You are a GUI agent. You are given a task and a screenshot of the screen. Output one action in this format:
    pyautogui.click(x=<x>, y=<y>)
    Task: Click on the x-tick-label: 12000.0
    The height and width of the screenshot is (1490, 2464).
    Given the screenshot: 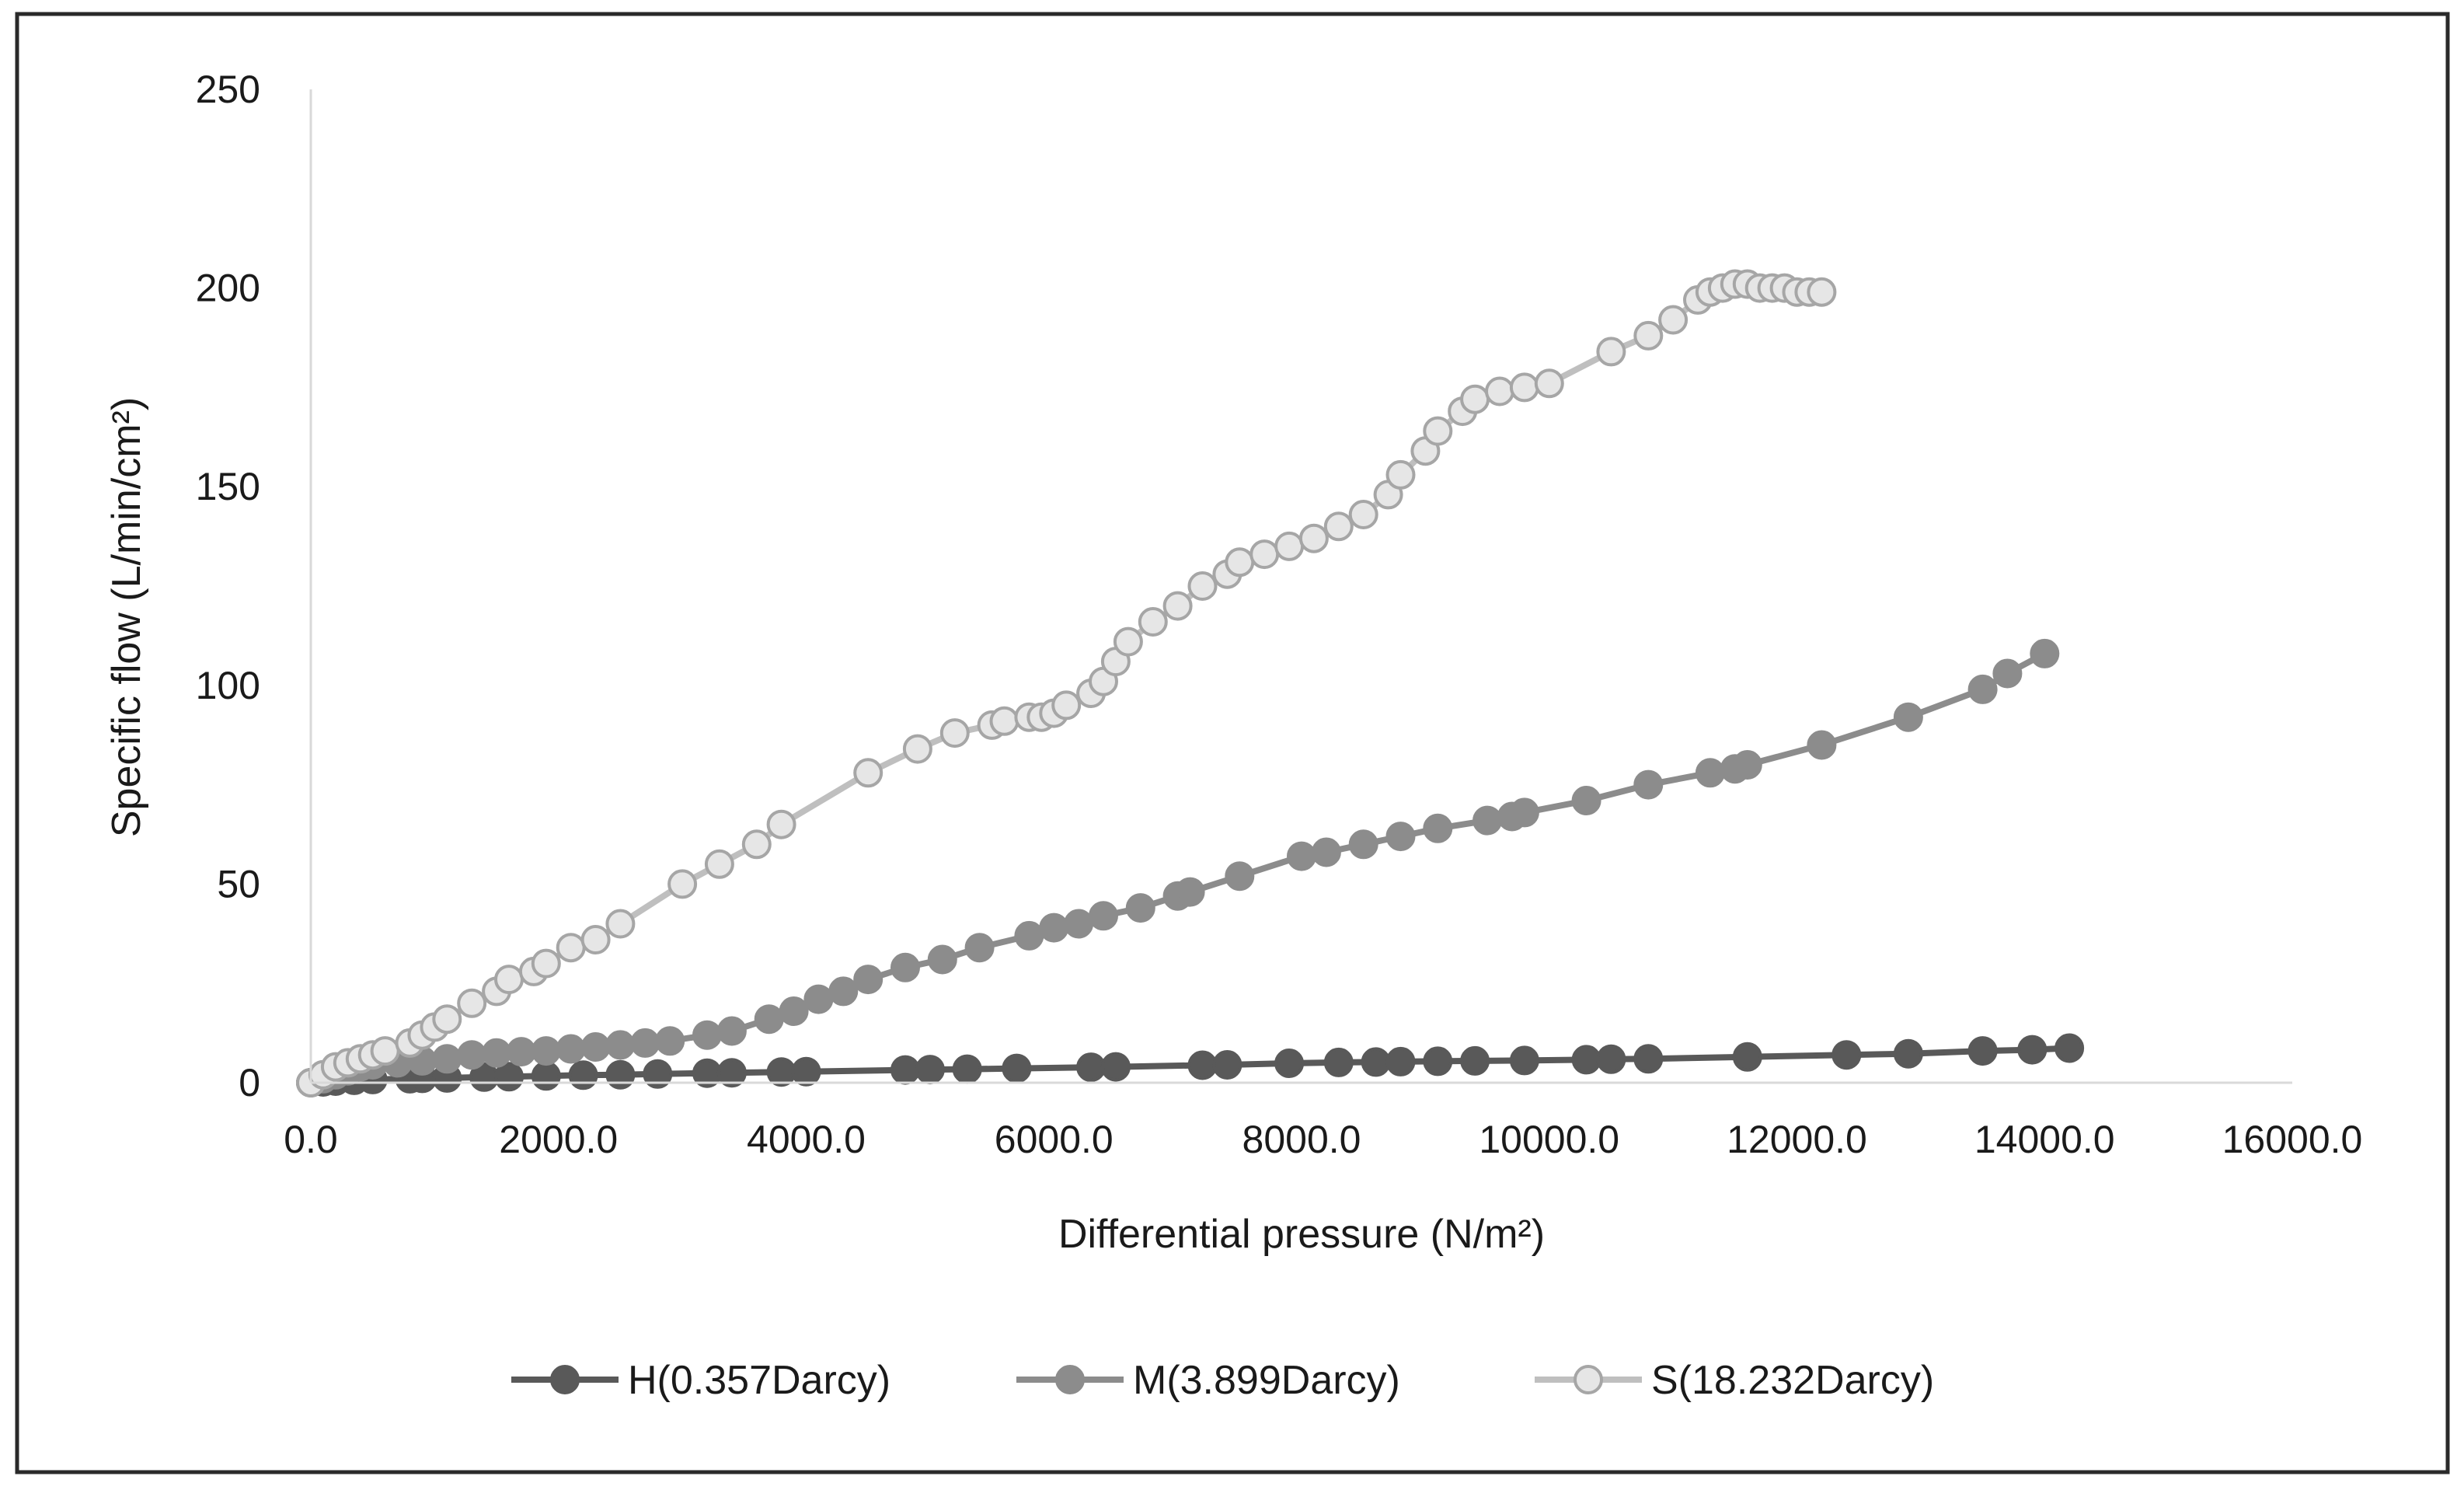 What is the action you would take?
    pyautogui.click(x=1797, y=1139)
    